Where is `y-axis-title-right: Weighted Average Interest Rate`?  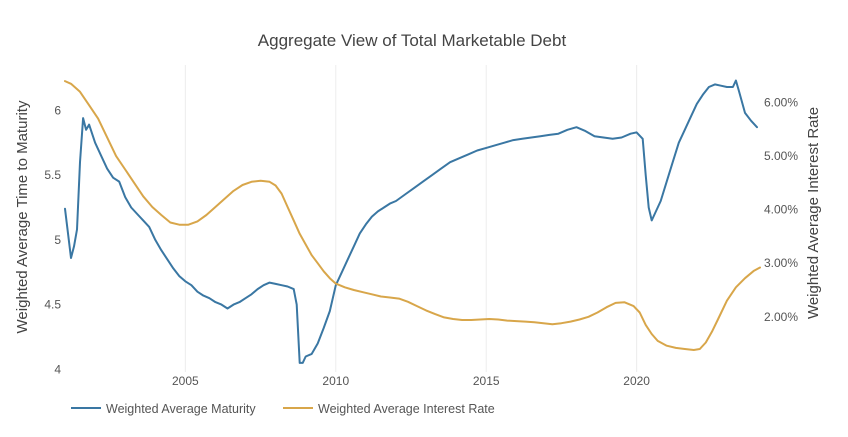
y-axis-title-right: Weighted Average Interest Rate is located at coordinates (813, 213).